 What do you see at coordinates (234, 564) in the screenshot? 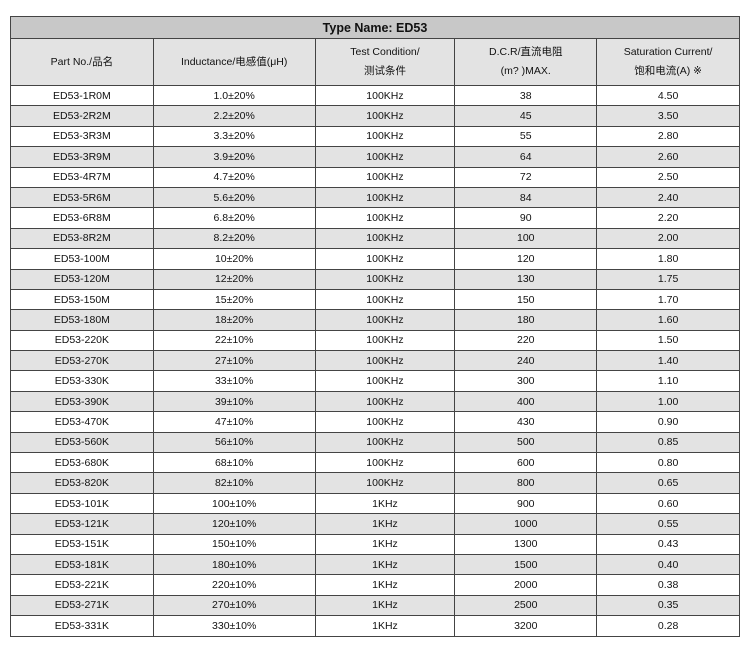
I see `cell-inductance: 180±10%` at bounding box center [234, 564].